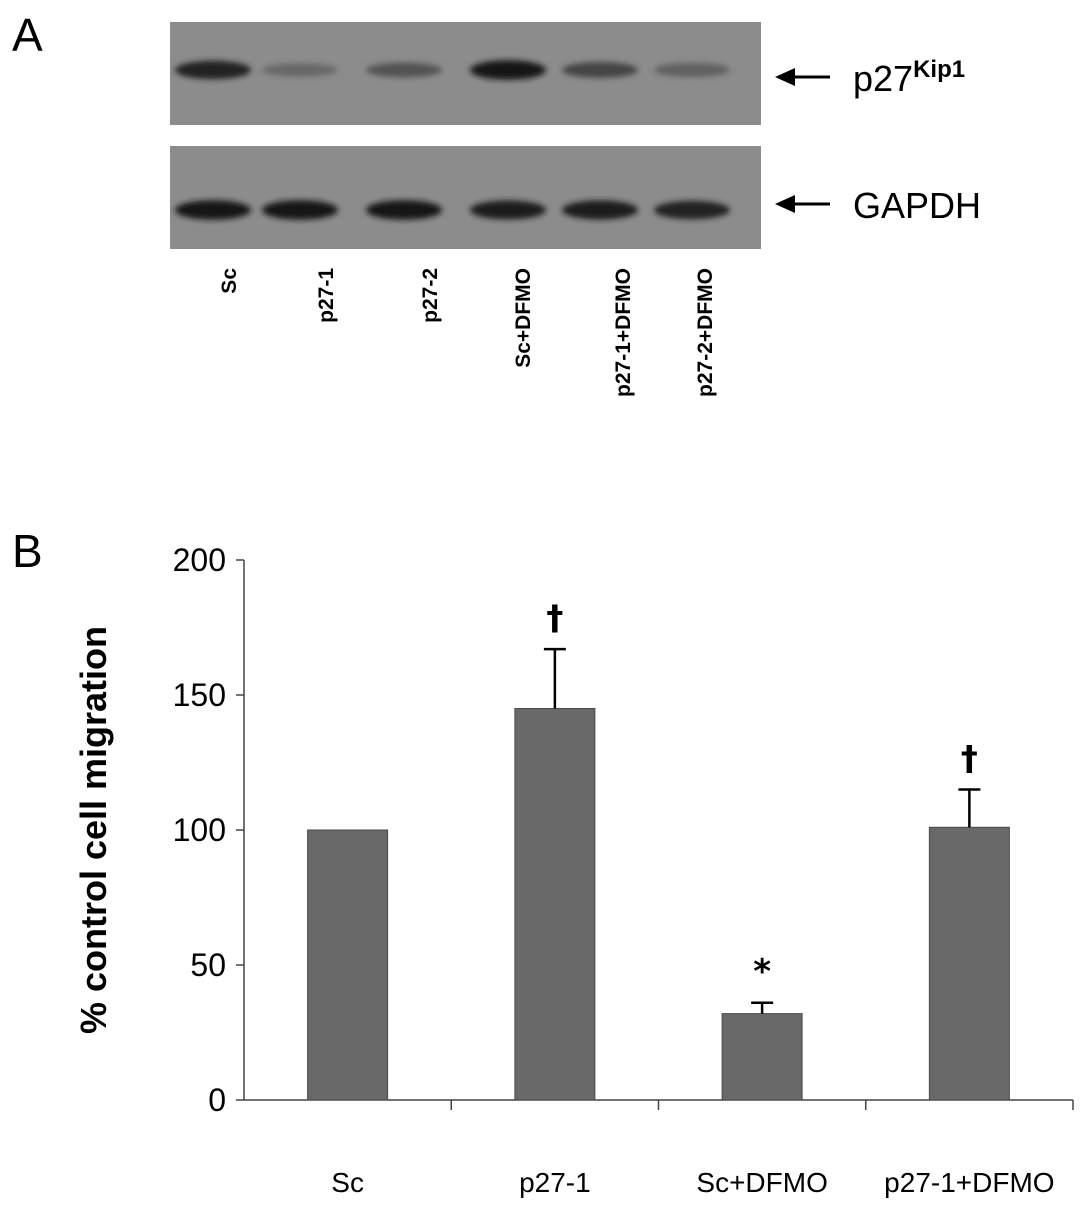 The image size is (1087, 1211). I want to click on panel-a-letter: A, so click(27, 35).